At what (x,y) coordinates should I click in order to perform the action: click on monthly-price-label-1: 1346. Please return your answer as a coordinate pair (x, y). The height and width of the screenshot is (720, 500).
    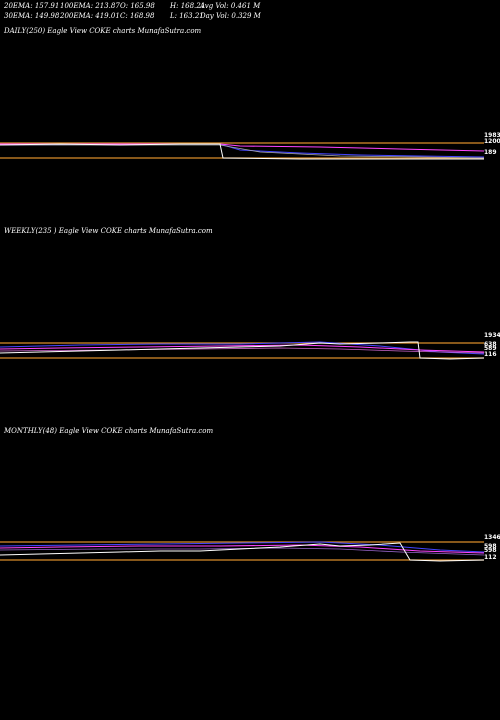
    Looking at the image, I should click on (492, 537).